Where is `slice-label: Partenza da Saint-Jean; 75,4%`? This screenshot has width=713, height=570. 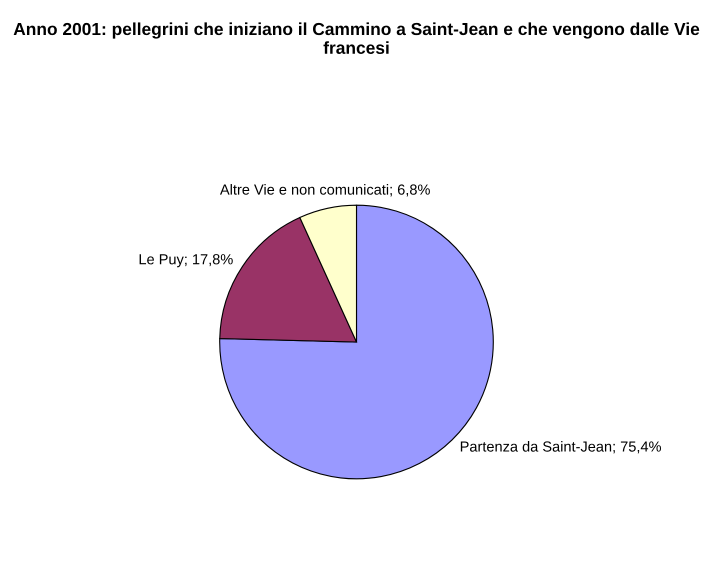 slice-label: Partenza da Saint-Jean; 75,4% is located at coordinates (560, 447).